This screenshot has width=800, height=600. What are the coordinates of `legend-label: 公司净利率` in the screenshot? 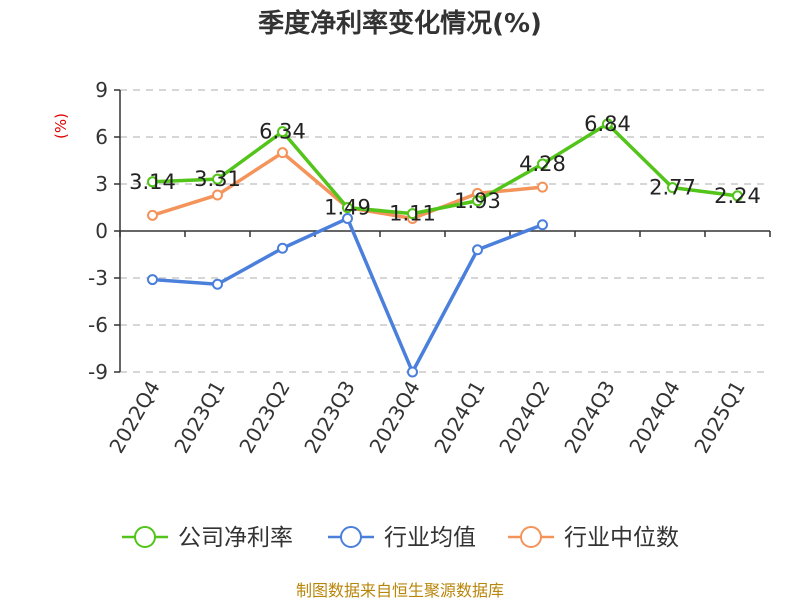 It's located at (235, 538).